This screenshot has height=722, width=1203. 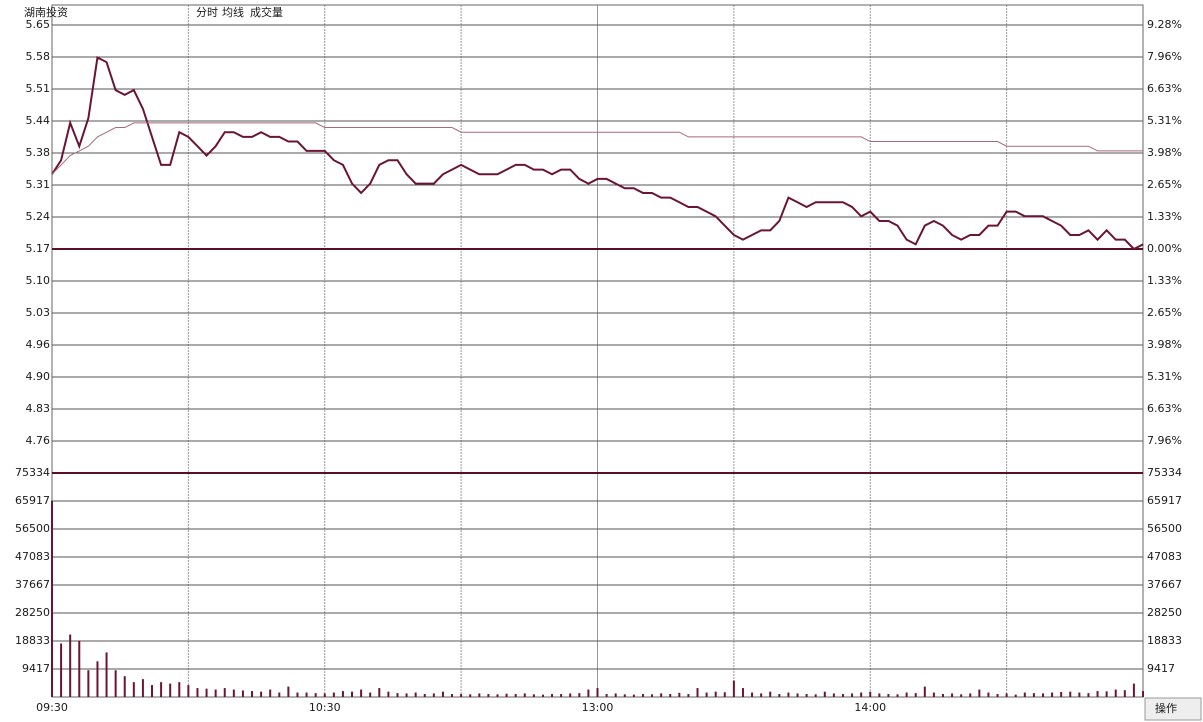 What do you see at coordinates (870, 707) in the screenshot?
I see `x-tick-label: 14:00` at bounding box center [870, 707].